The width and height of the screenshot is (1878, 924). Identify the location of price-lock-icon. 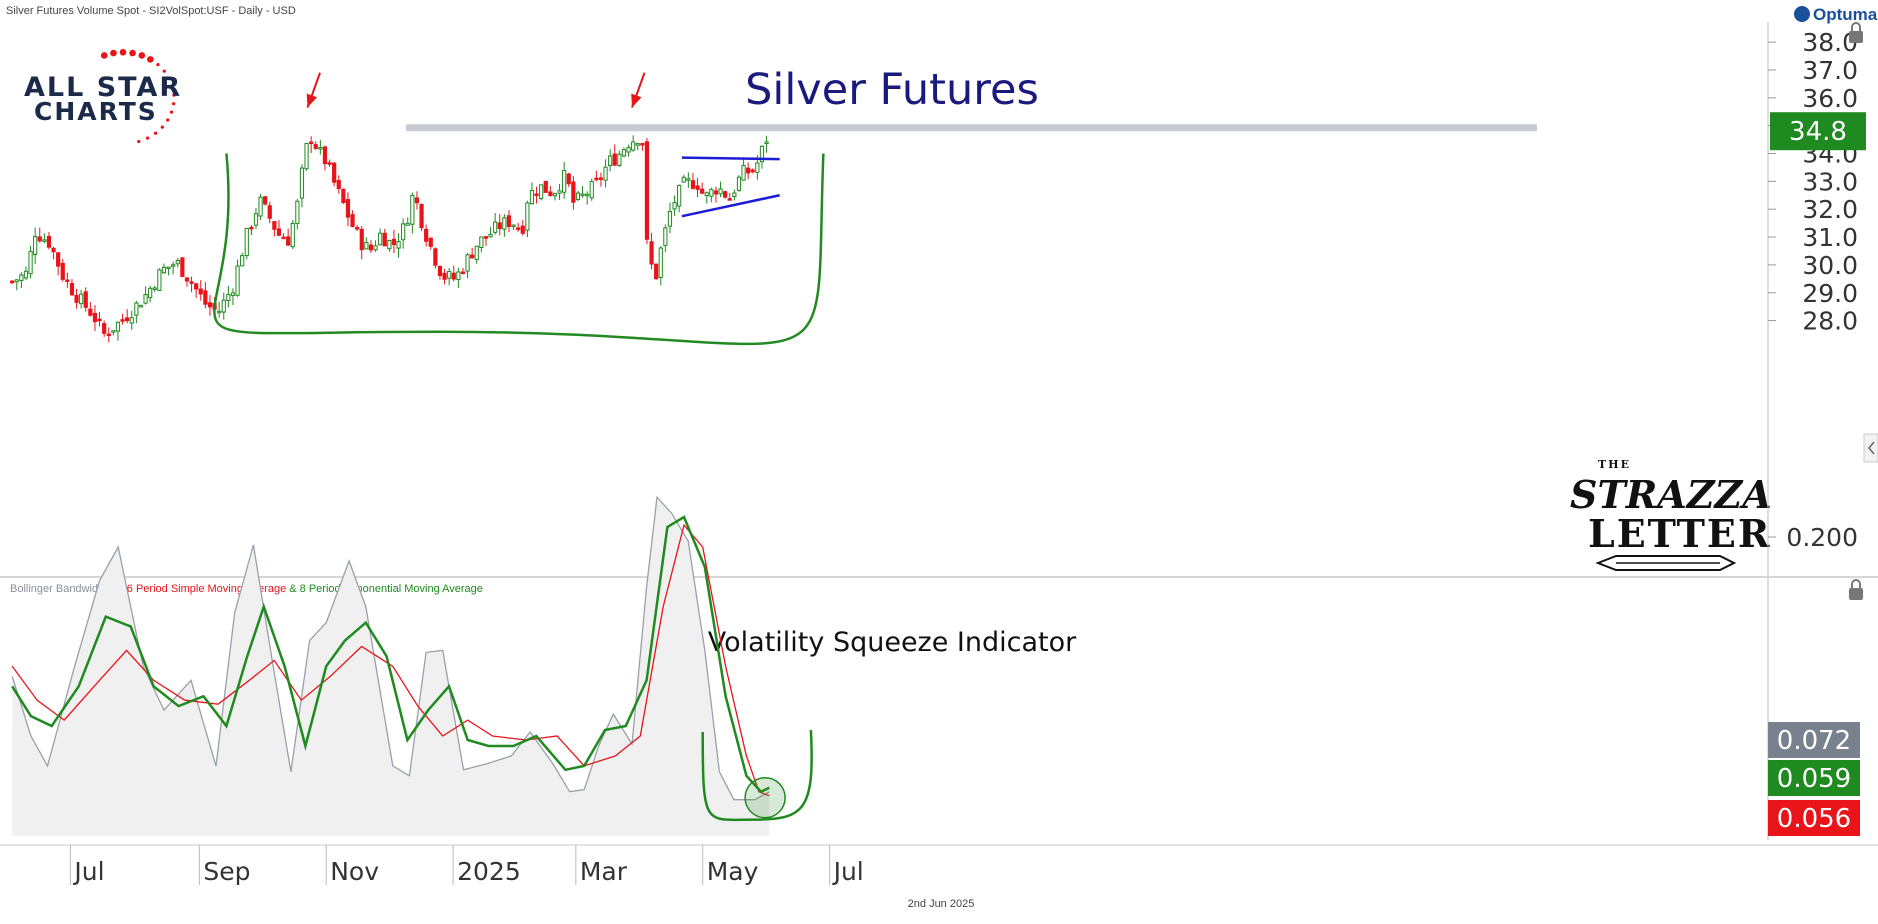
(1856, 32).